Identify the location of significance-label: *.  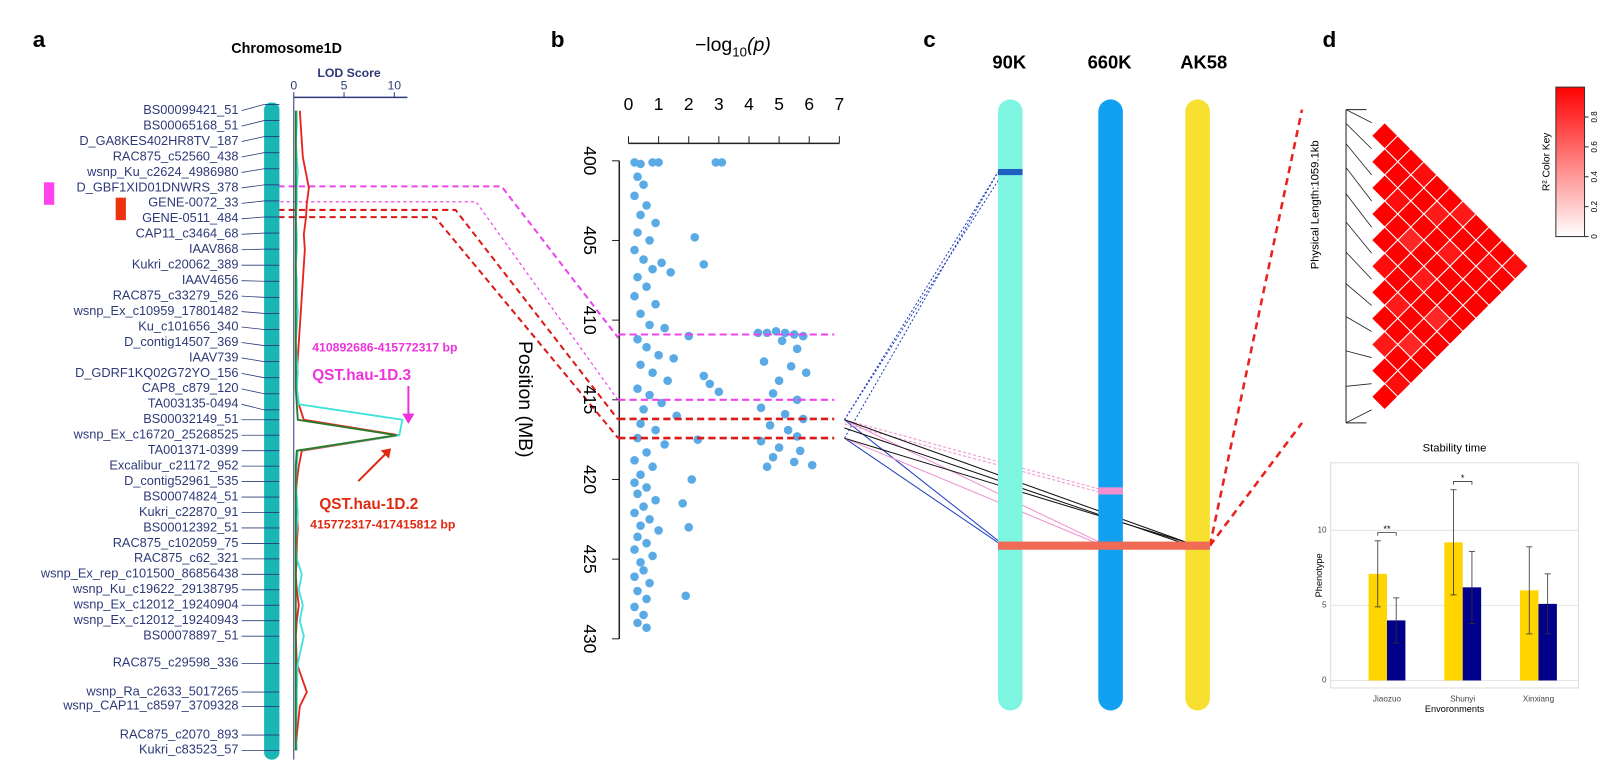
(1463, 478).